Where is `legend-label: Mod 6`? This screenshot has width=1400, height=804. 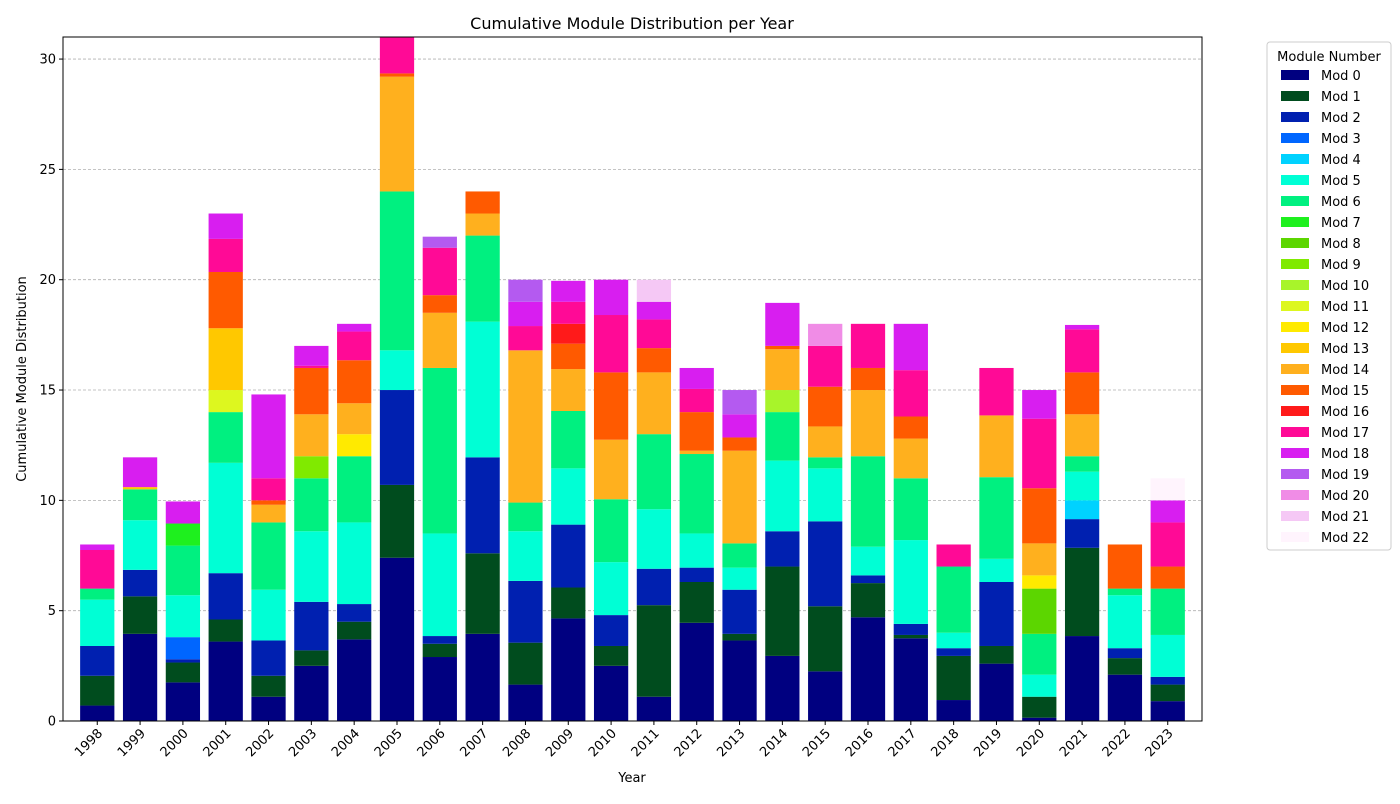 legend-label: Mod 6 is located at coordinates (1341, 202).